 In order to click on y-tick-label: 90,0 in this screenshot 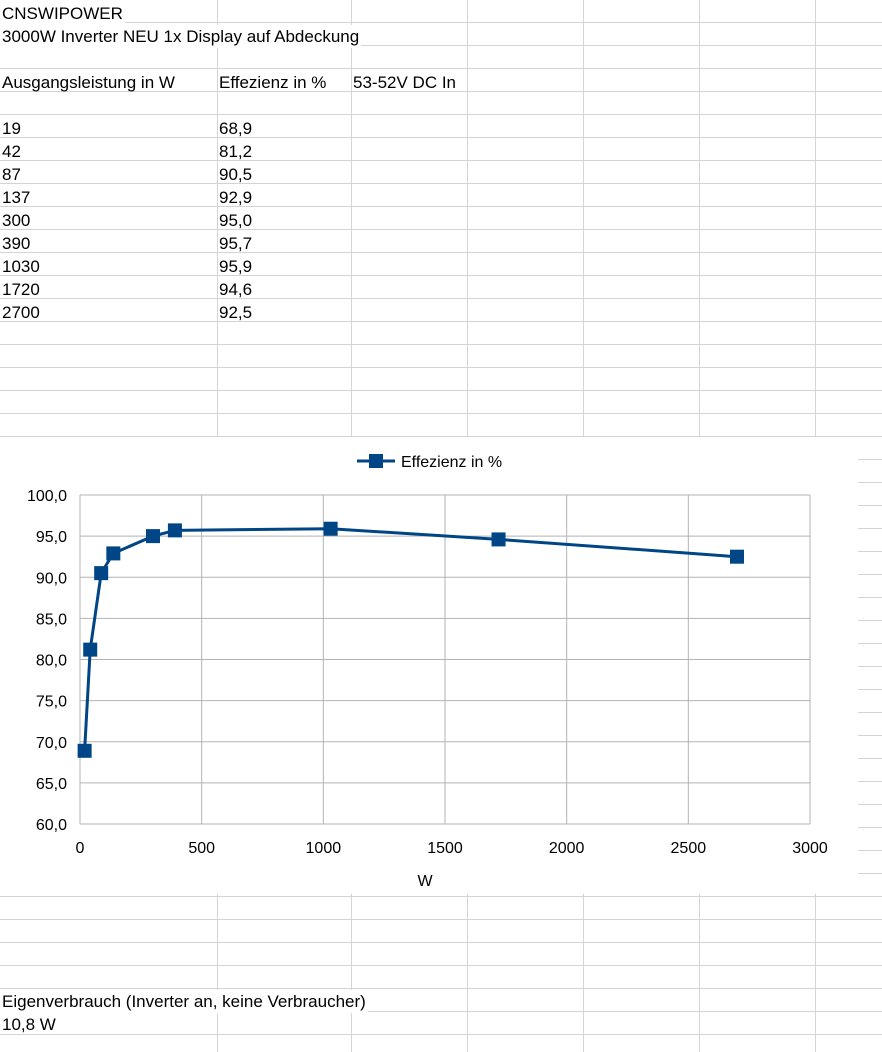, I will do `click(51, 578)`.